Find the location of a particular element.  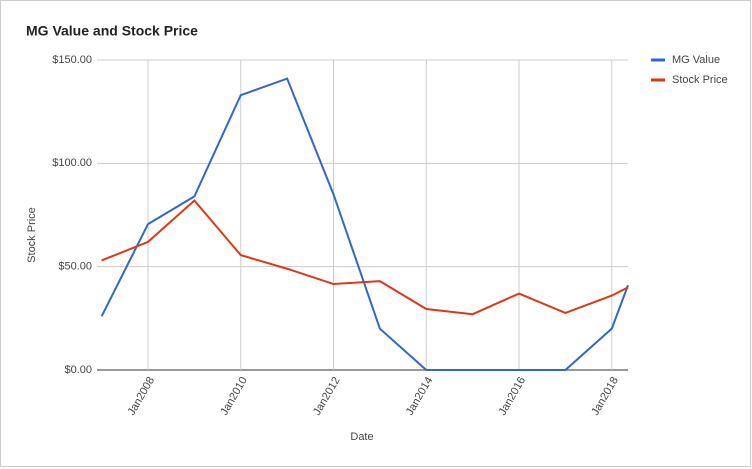

x-axis-label: Date is located at coordinates (361, 437).